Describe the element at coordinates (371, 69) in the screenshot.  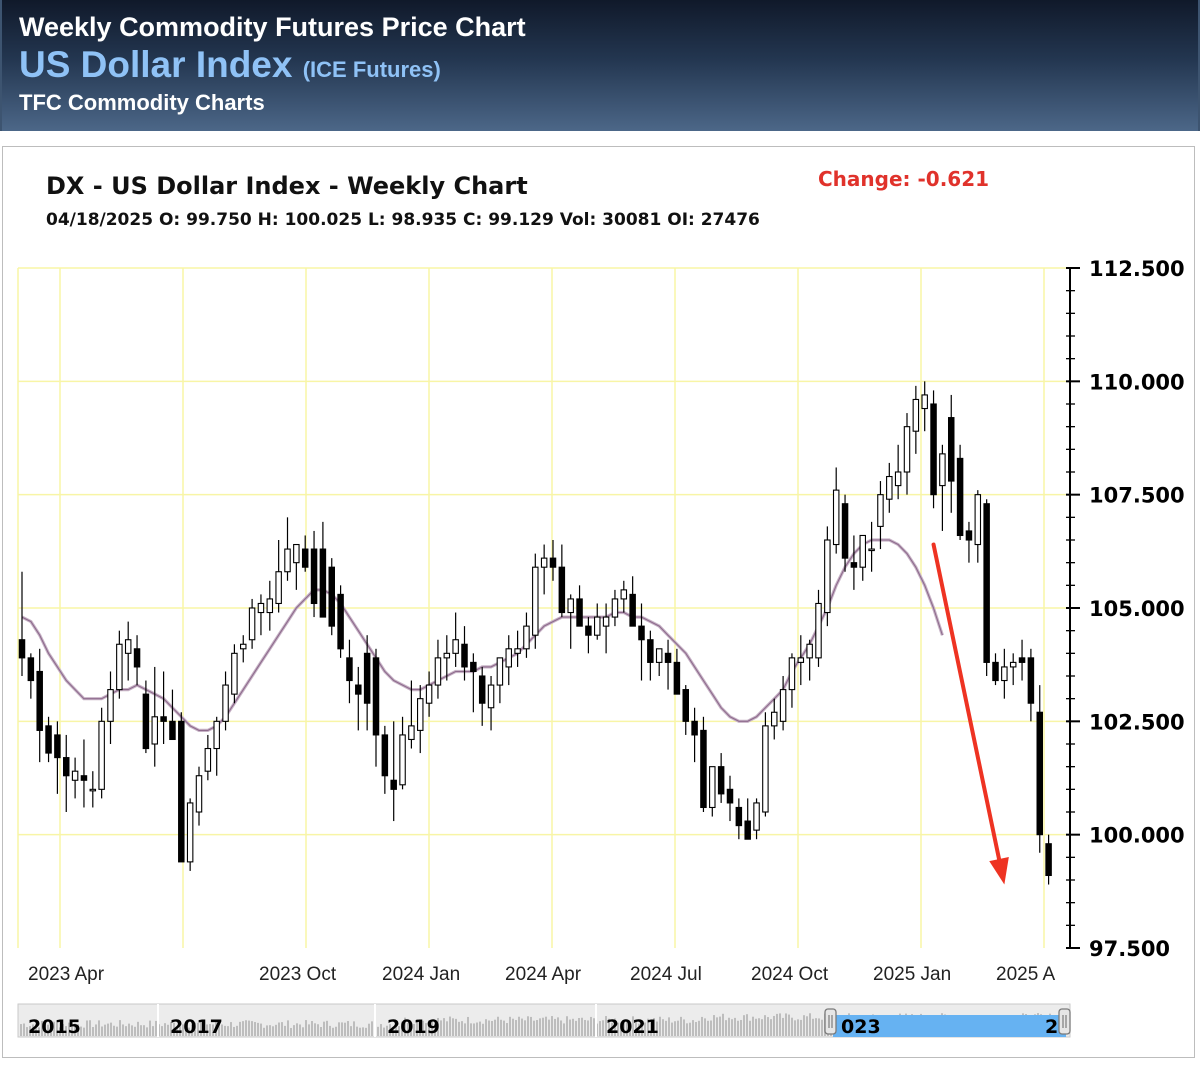
I see `exchange-name: (ICE Futures)` at that location.